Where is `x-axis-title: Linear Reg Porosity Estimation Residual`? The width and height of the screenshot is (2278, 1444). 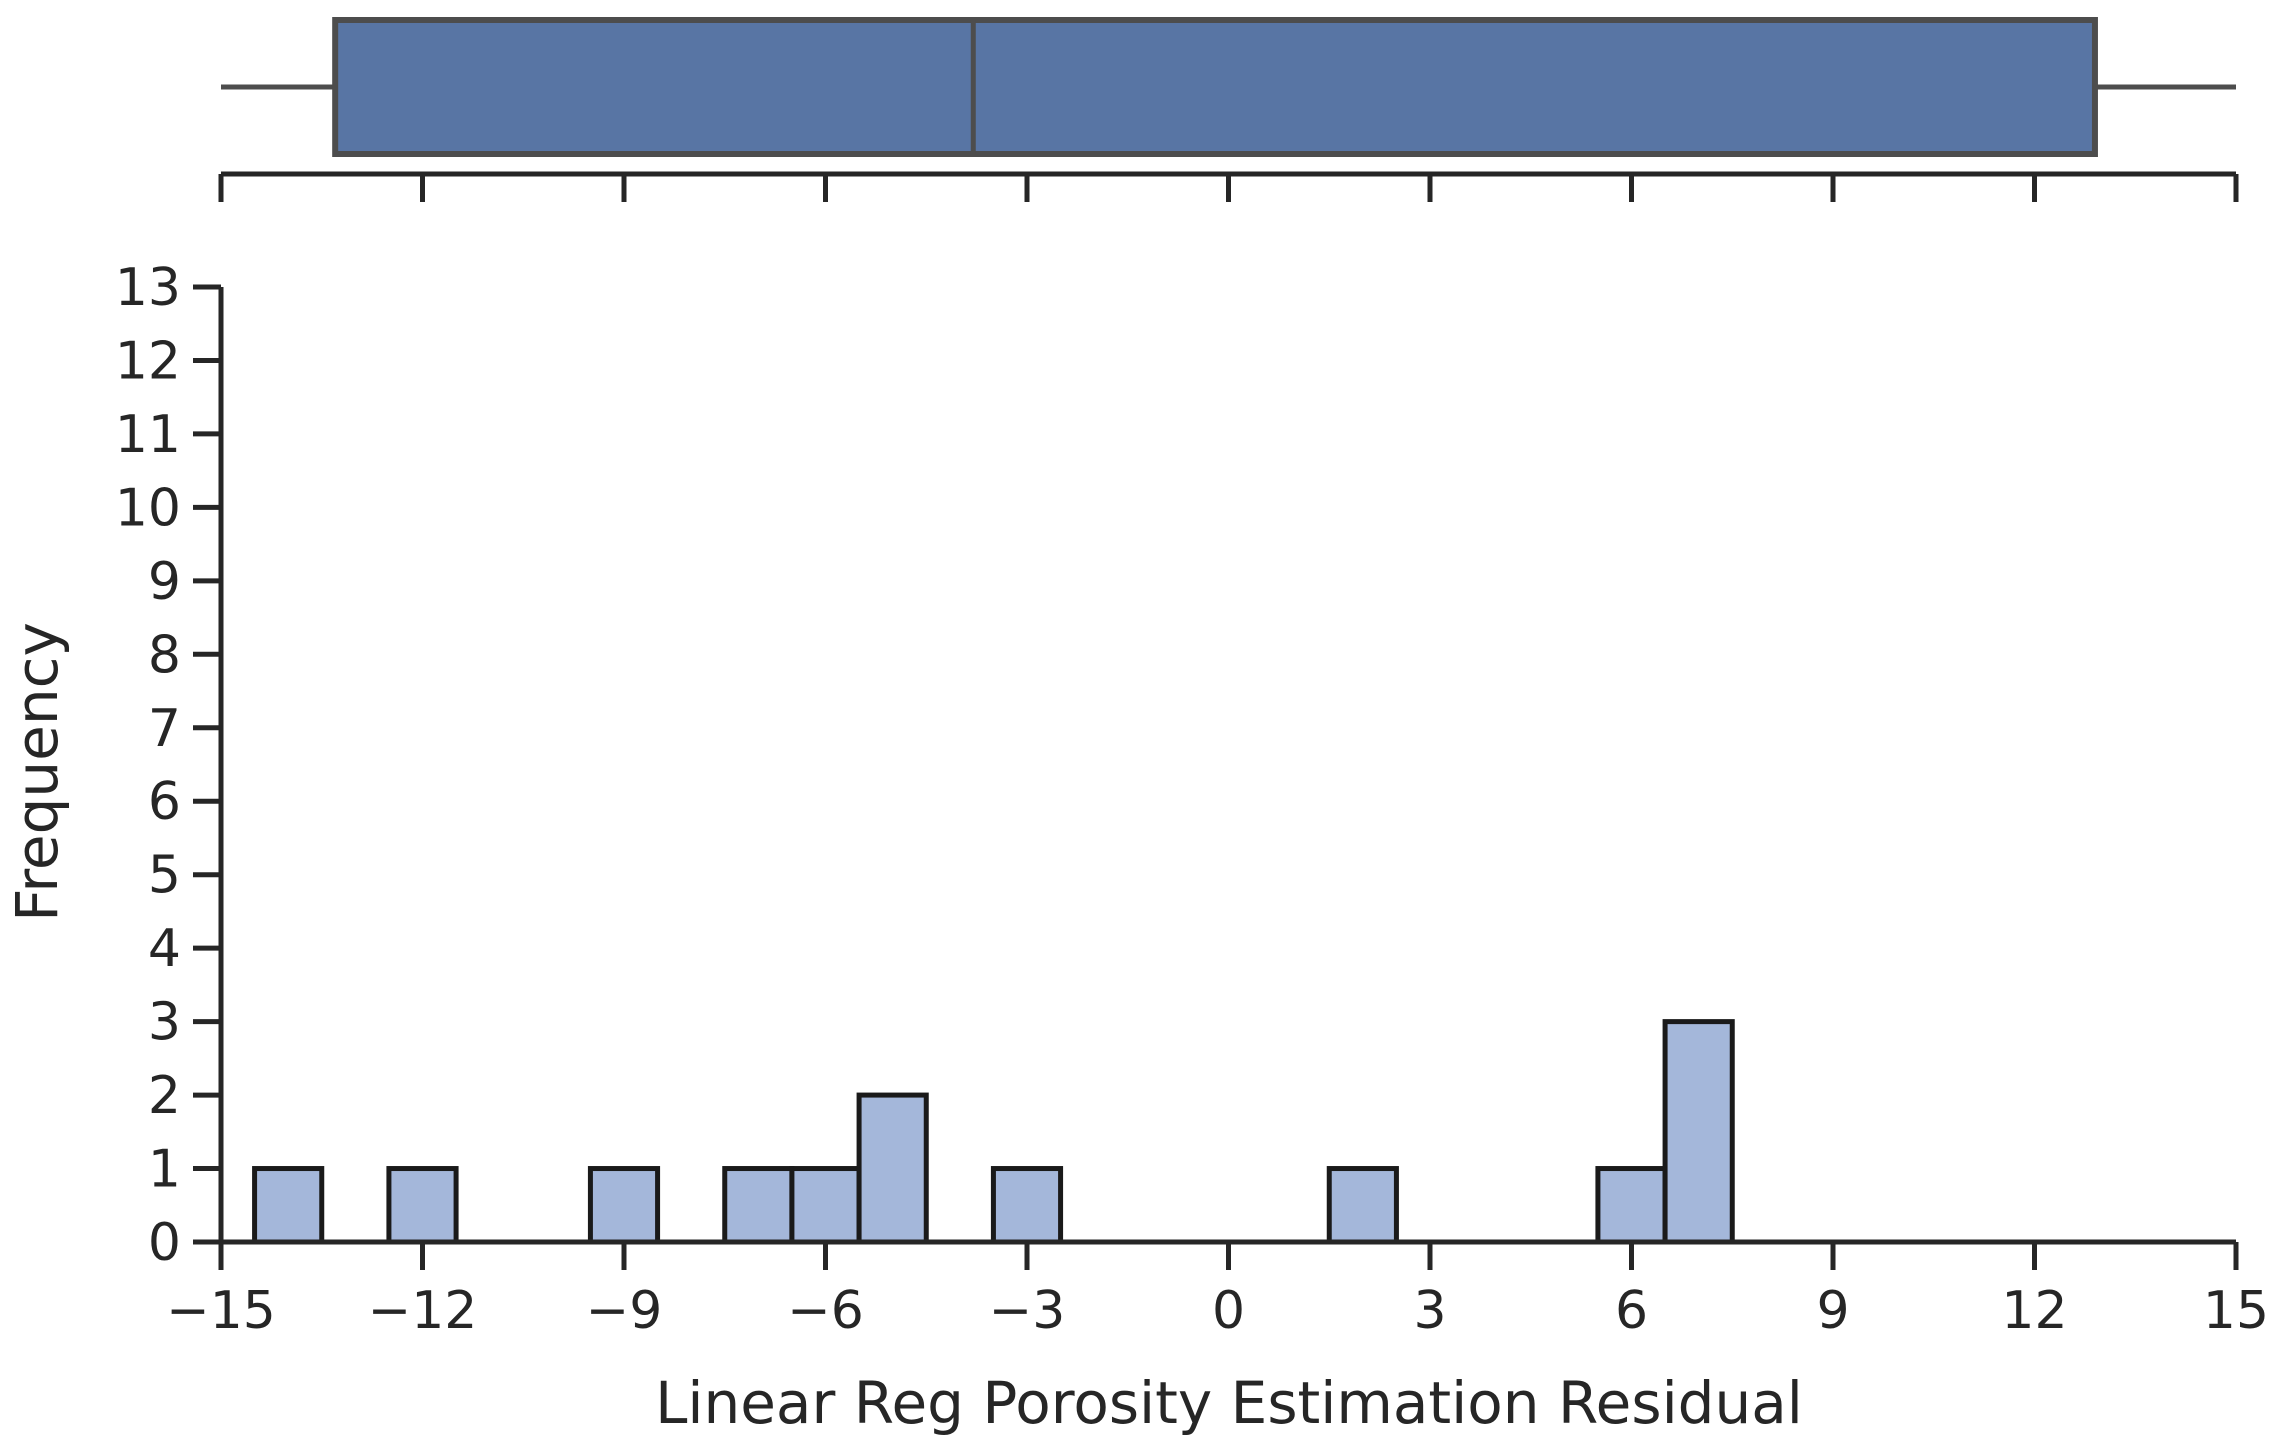
x-axis-title: Linear Reg Porosity Estimation Residual is located at coordinates (1229, 1403).